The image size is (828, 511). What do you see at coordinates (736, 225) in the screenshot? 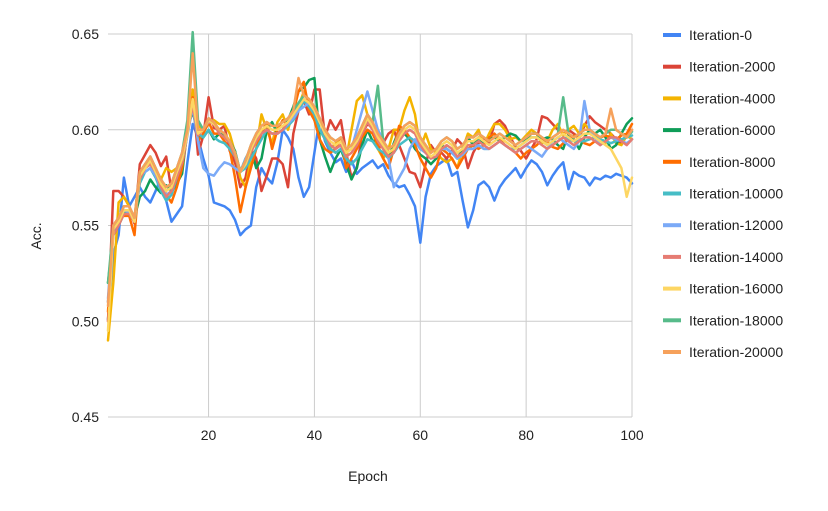
I see `legend-label: Iteration-12000` at bounding box center [736, 225].